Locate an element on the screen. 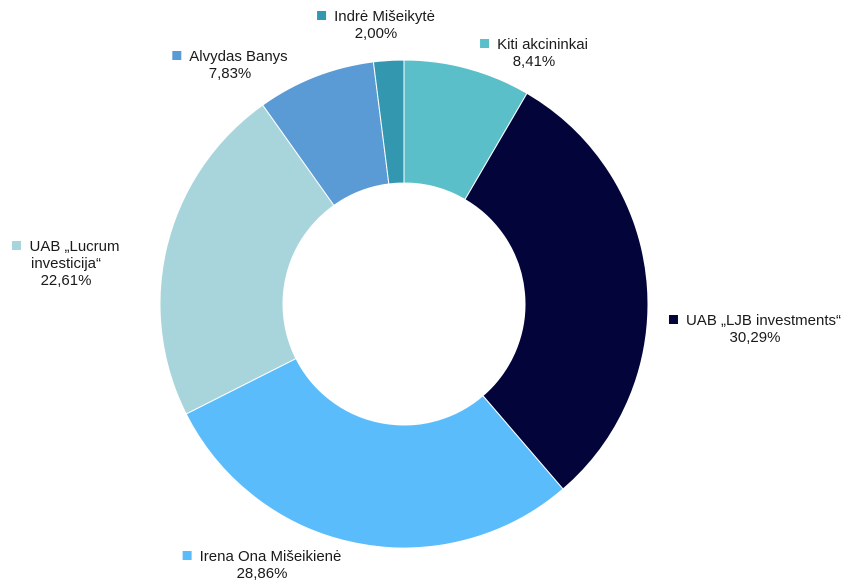 Image resolution: width=855 pixels, height=585 pixels. value-label: 22,61% is located at coordinates (66, 280).